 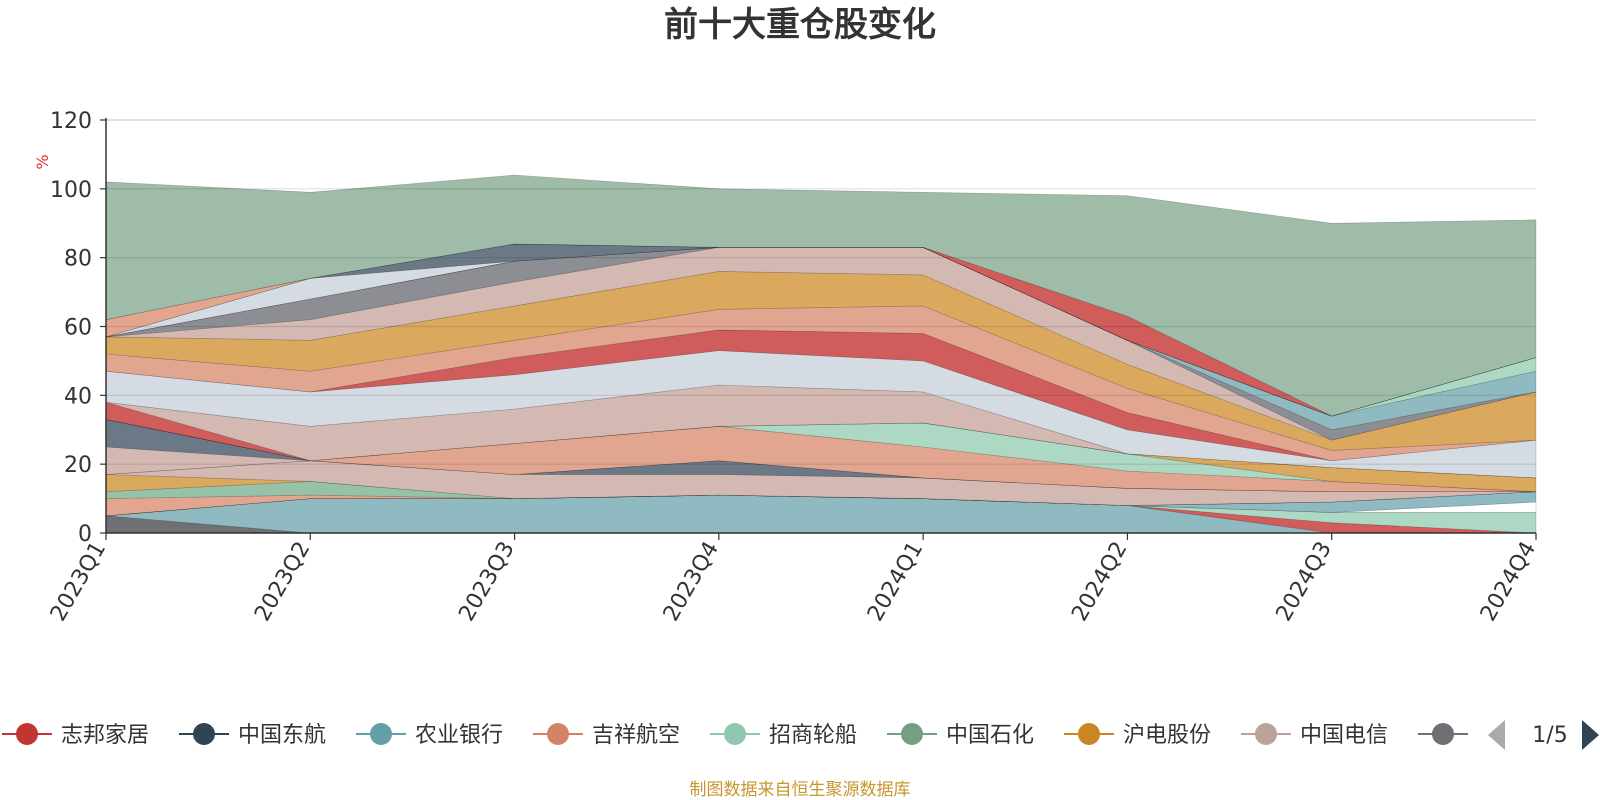 I want to click on y-tick-label: 60, so click(x=78, y=328).